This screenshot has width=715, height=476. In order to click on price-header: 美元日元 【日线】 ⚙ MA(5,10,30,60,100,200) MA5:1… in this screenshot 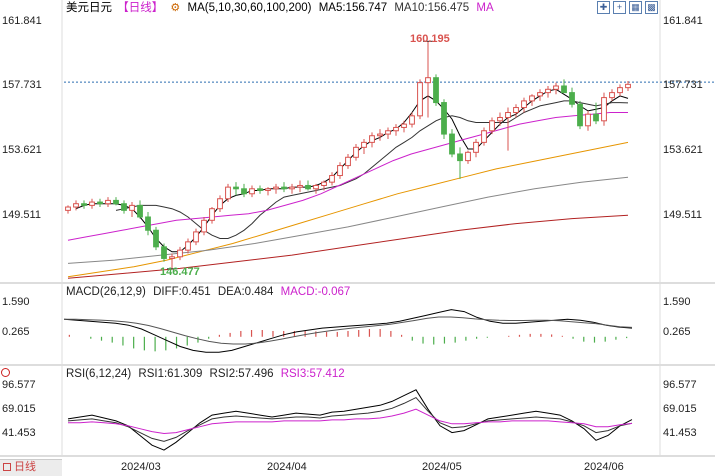, I will do `click(282, 8)`.